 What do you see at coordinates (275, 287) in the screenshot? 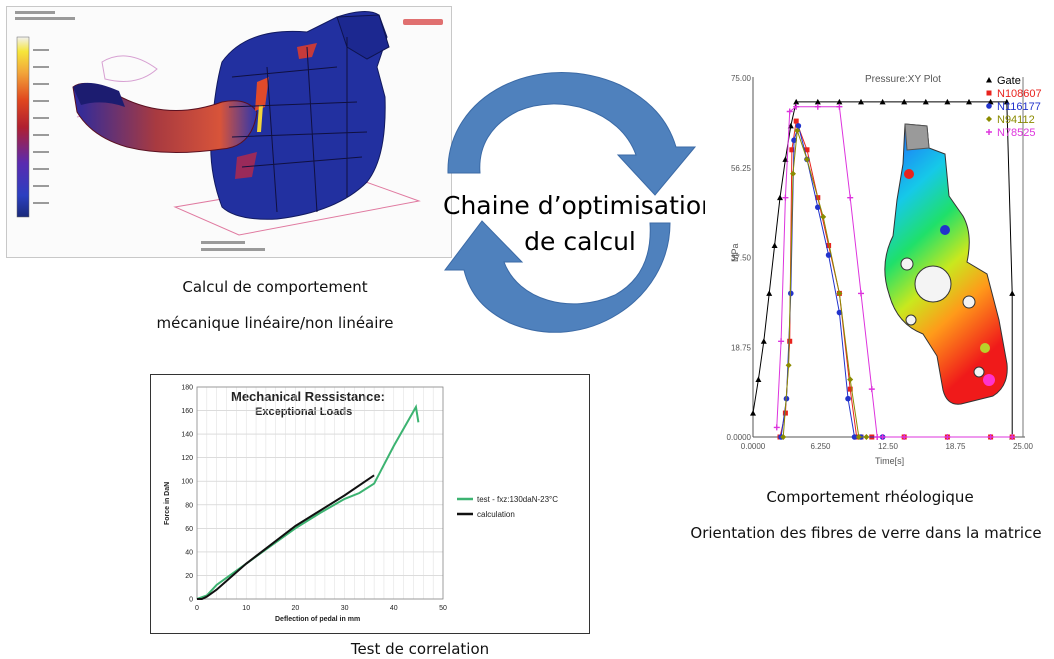
I see `fea-caption-line1: Calcul de comportement` at bounding box center [275, 287].